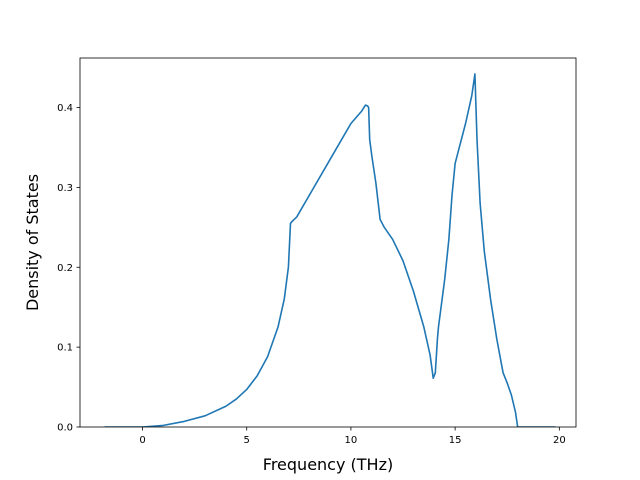  What do you see at coordinates (65, 108) in the screenshot?
I see `y-tick-label: 0.4` at bounding box center [65, 108].